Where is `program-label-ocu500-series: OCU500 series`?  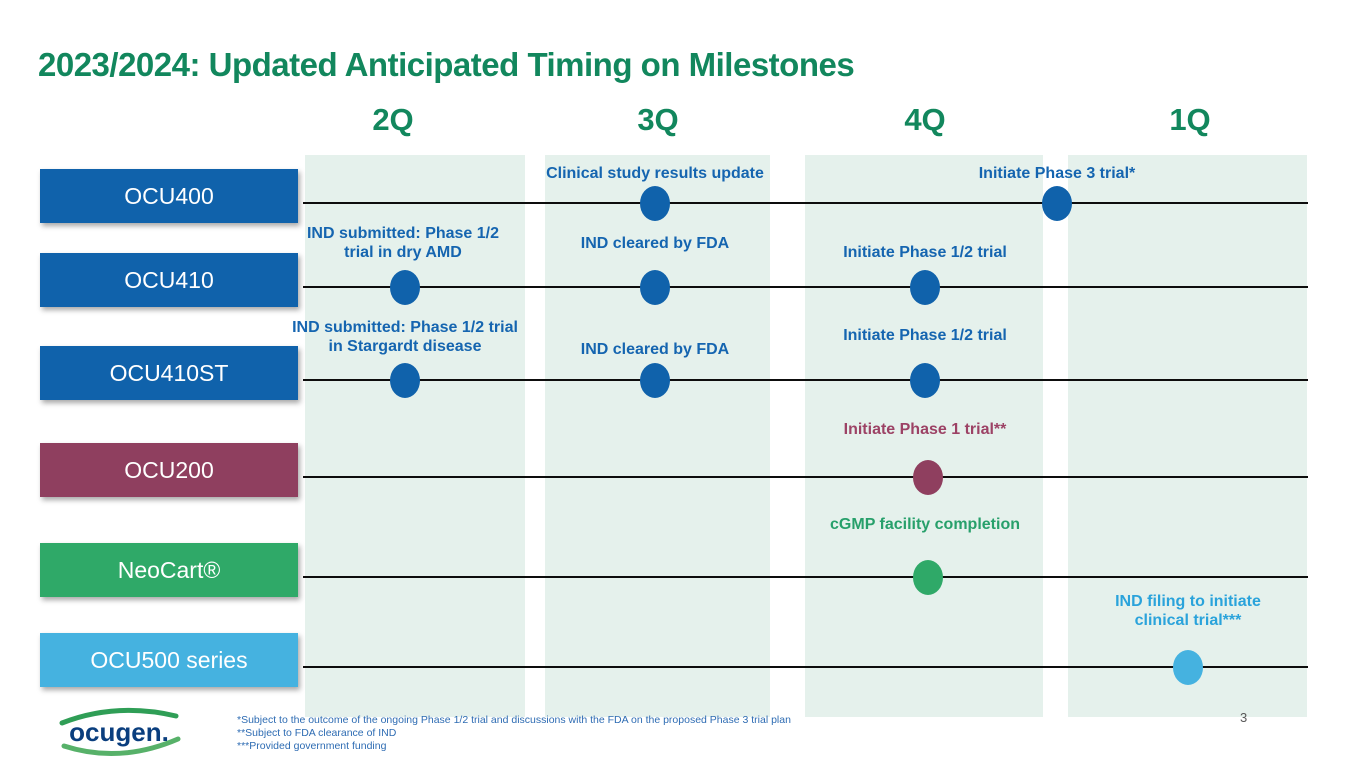
program-label-ocu500-series: OCU500 series is located at coordinates (169, 660).